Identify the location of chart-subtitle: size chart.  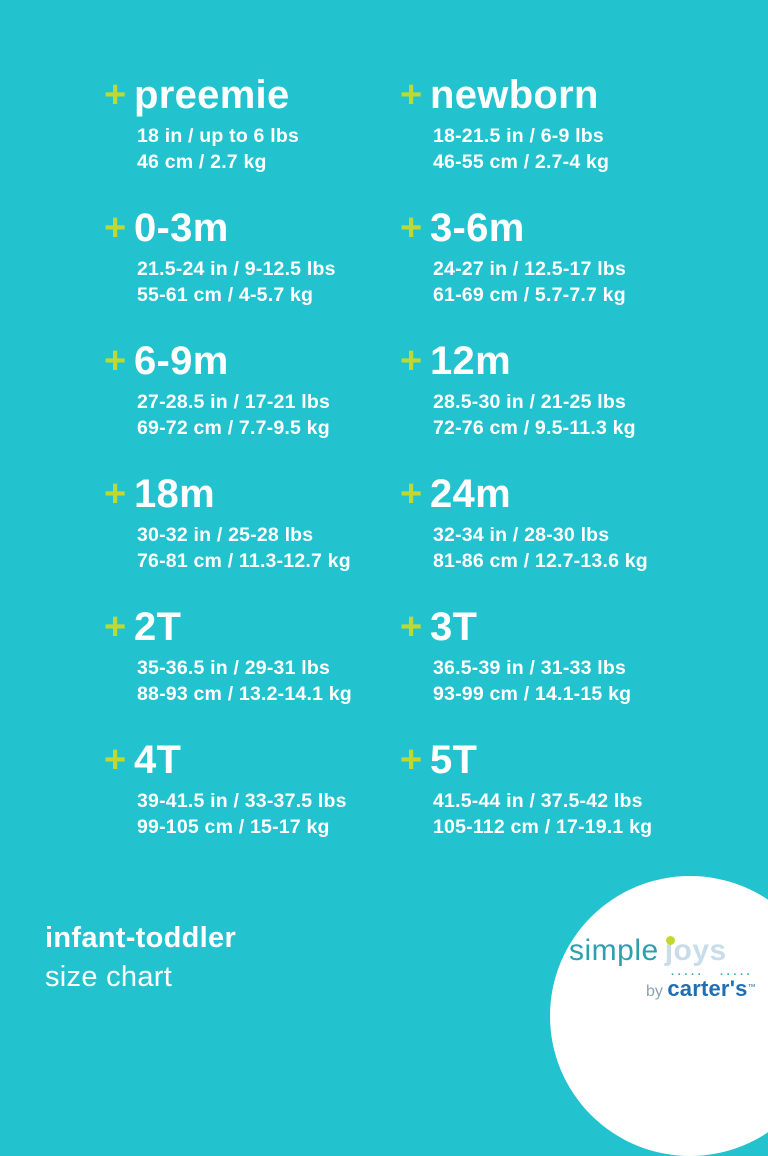
(109, 977).